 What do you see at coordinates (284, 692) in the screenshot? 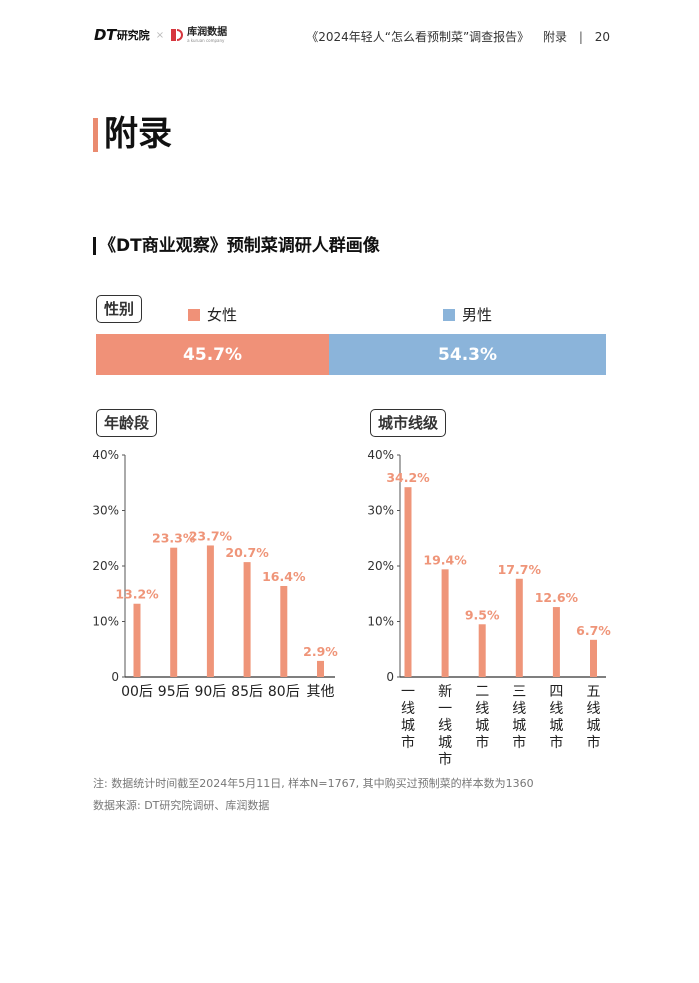
I see `age-category-label: 80后` at bounding box center [284, 692].